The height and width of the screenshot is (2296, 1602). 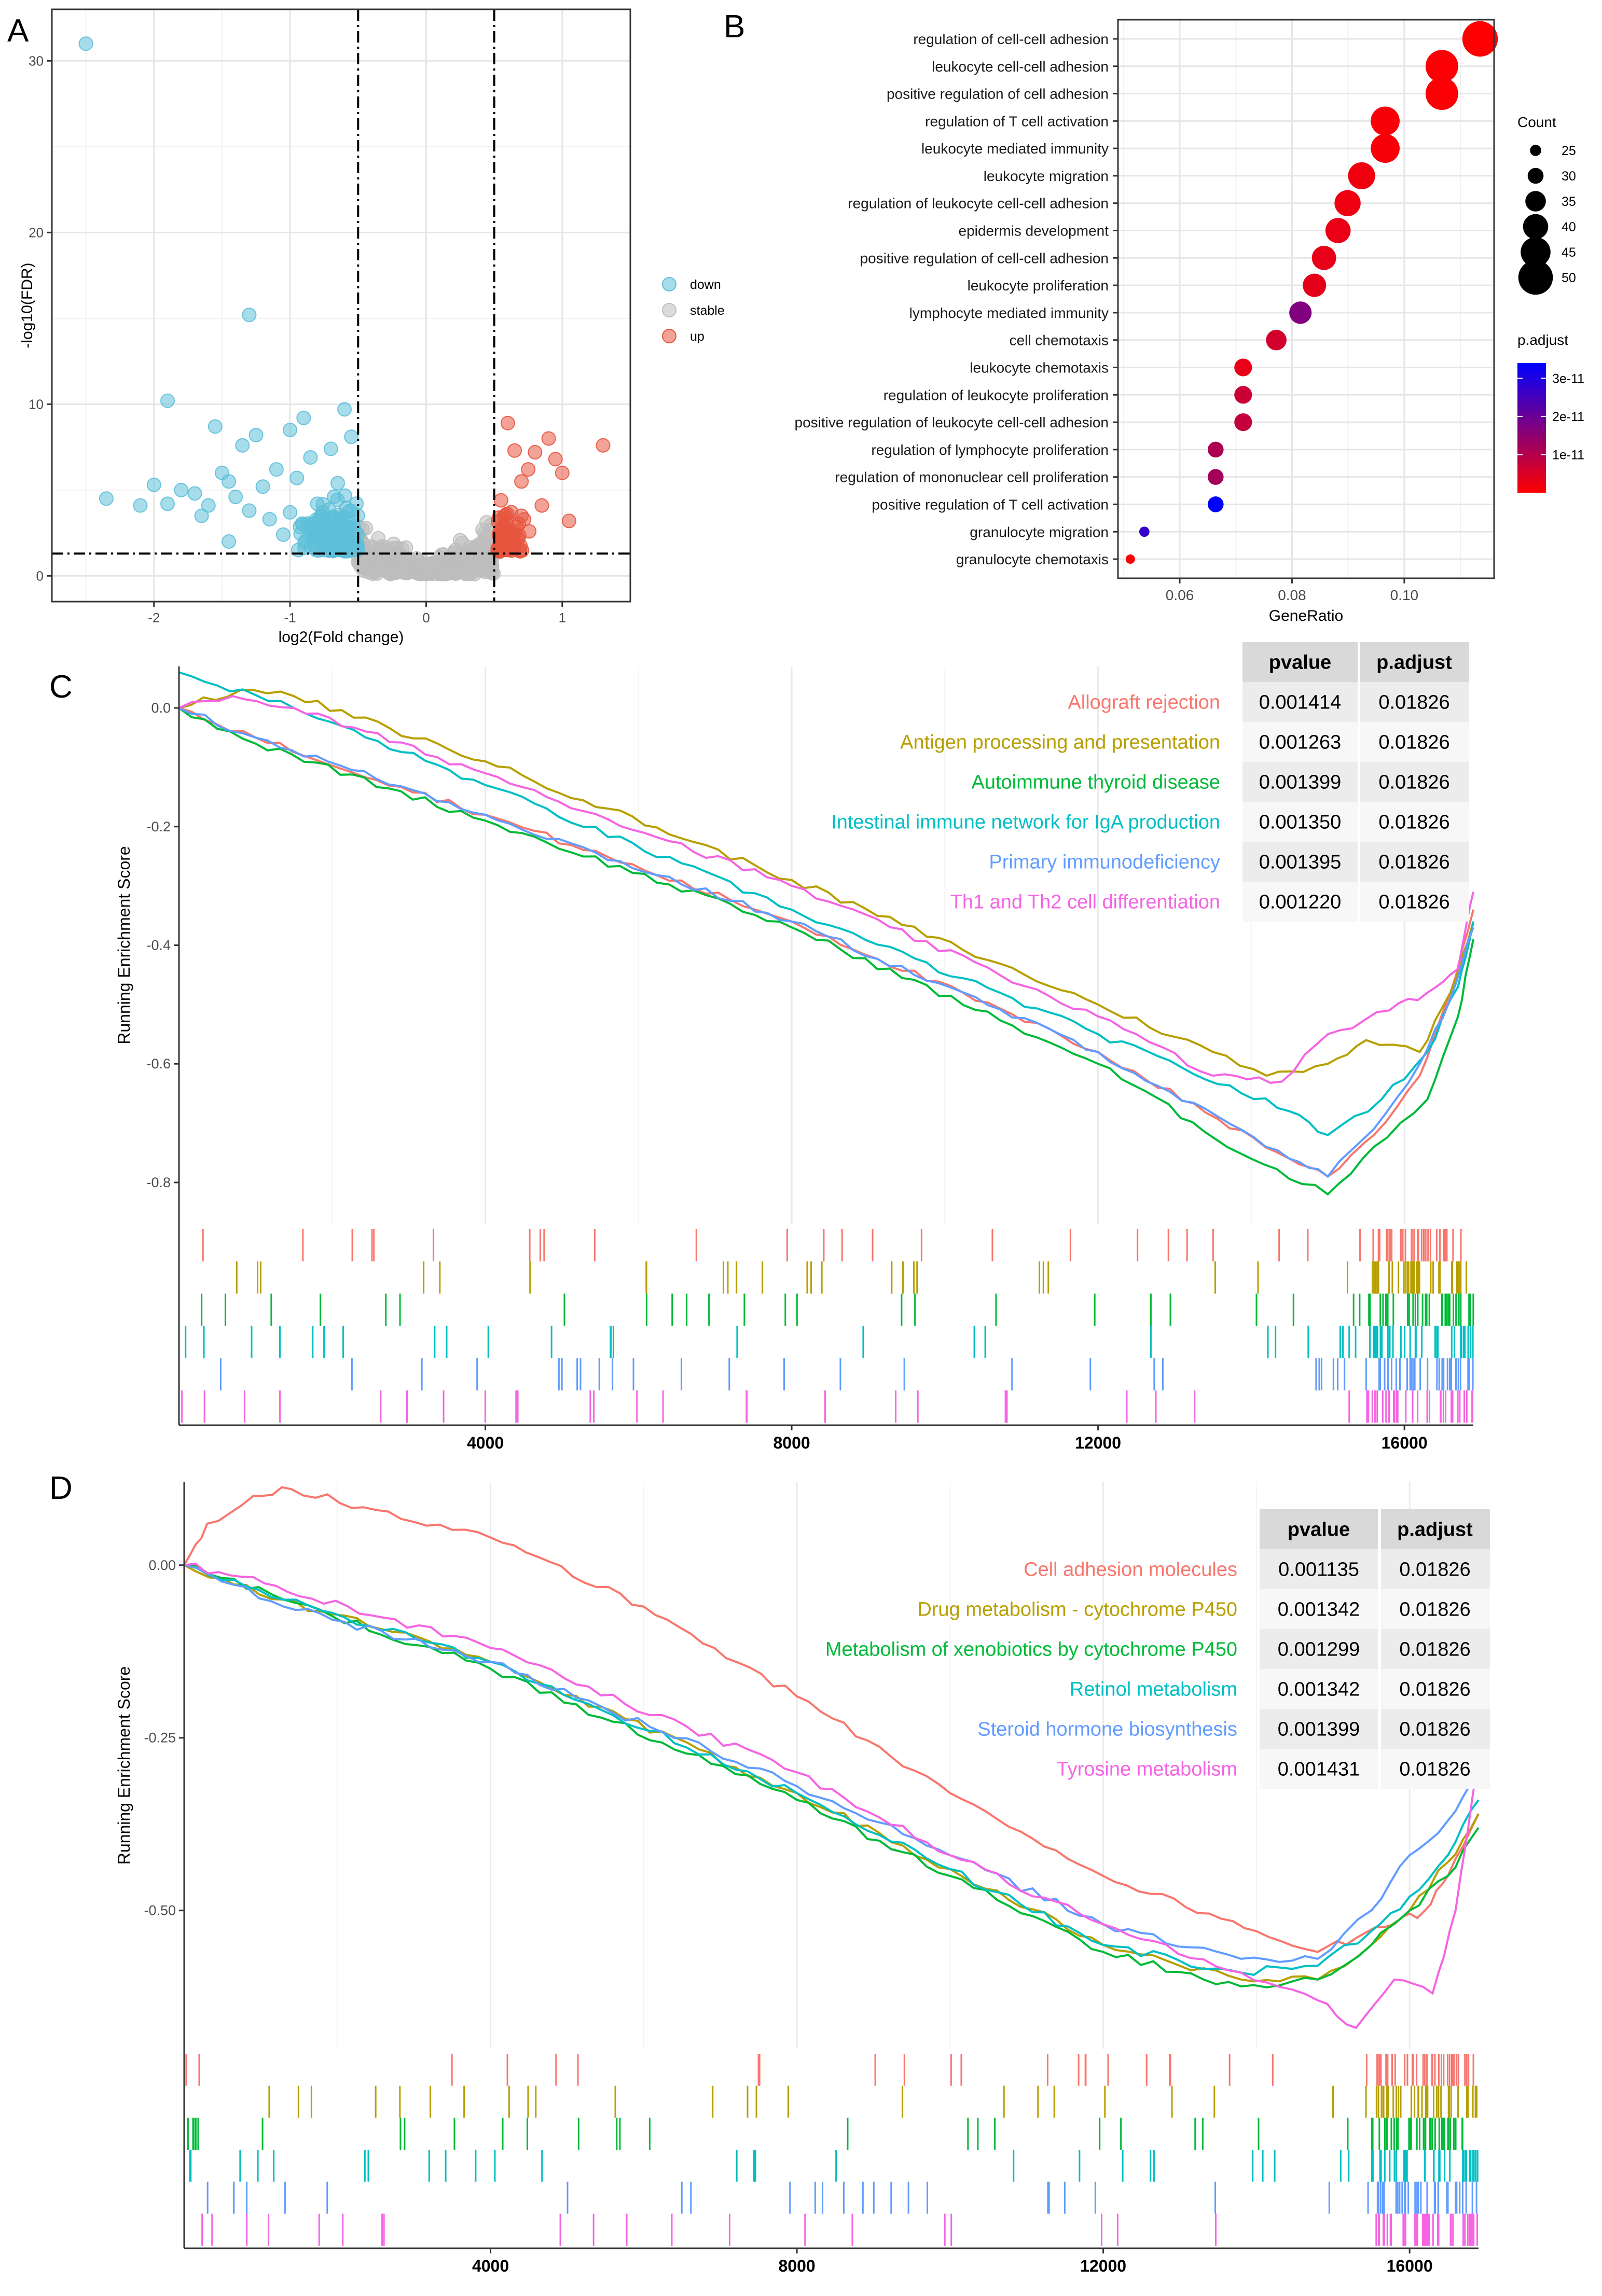 I want to click on go-term-label: leukocyte migration, so click(x=1046, y=176).